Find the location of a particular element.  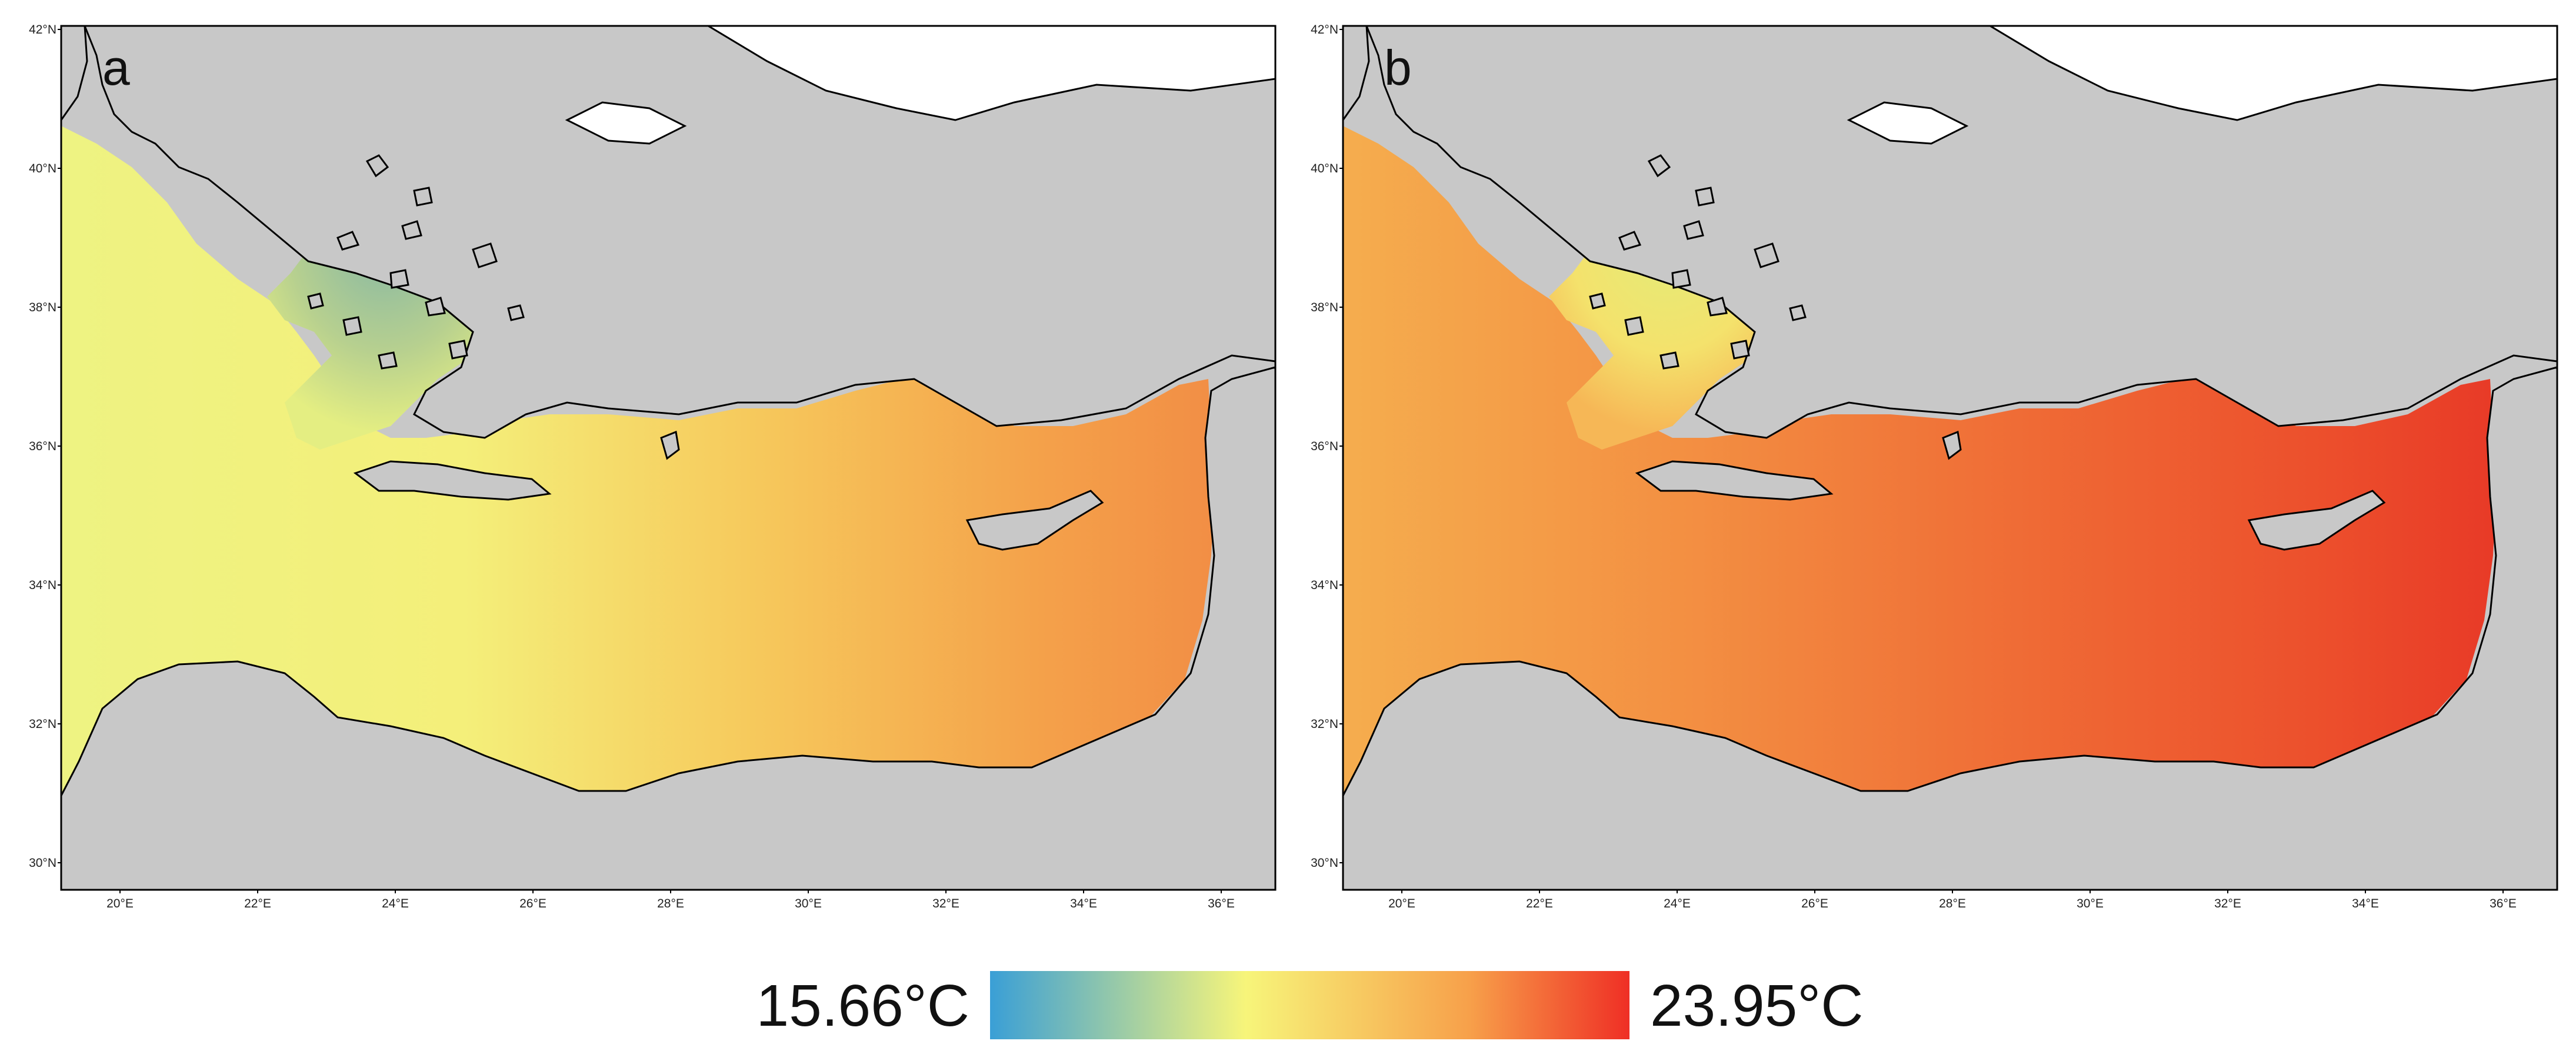

colorbar-legend: 15.66°C 23.95°C is located at coordinates (1310, 1005).